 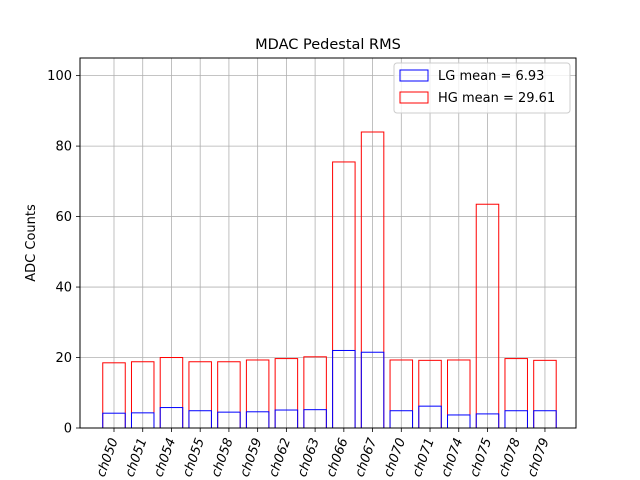 What do you see at coordinates (414, 97) in the screenshot?
I see `legend-swatch-hg` at bounding box center [414, 97].